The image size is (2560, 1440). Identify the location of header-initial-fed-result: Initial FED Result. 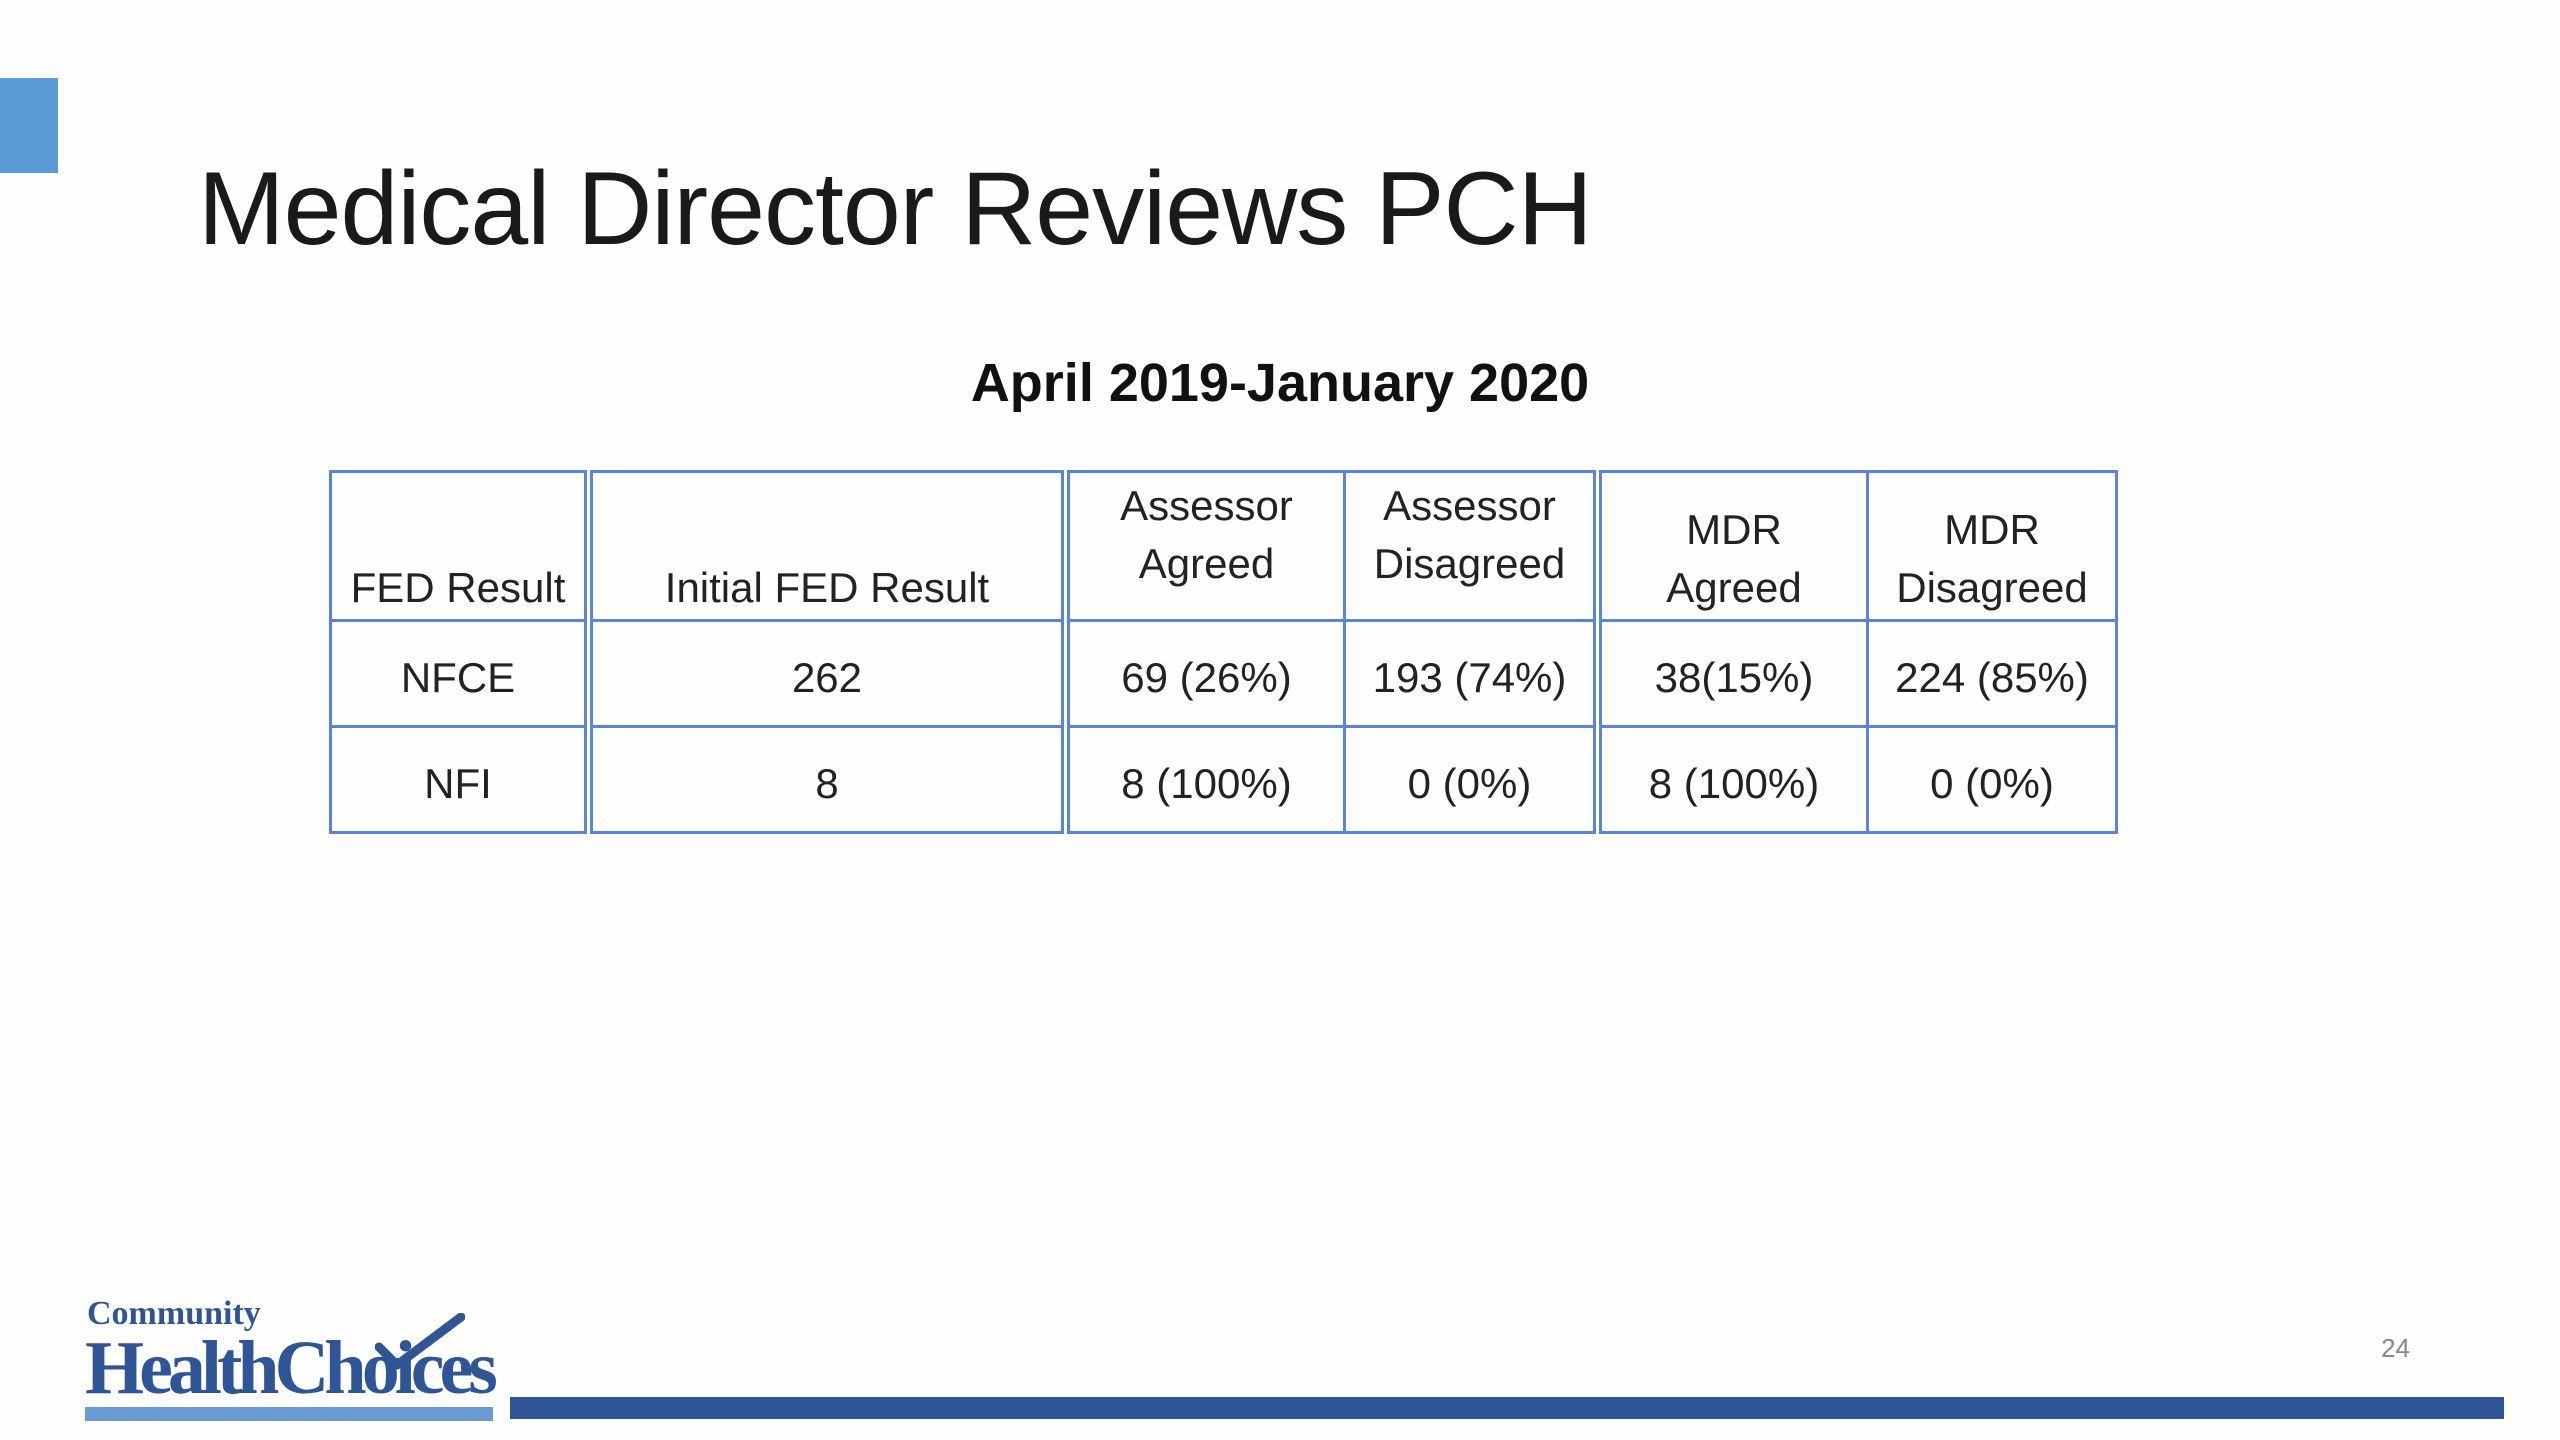
(828, 546).